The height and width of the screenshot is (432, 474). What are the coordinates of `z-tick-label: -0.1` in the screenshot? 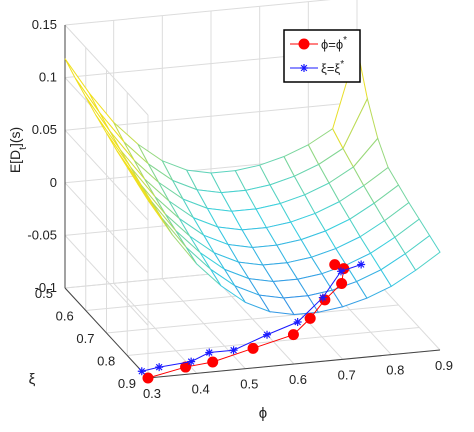 It's located at (46, 287).